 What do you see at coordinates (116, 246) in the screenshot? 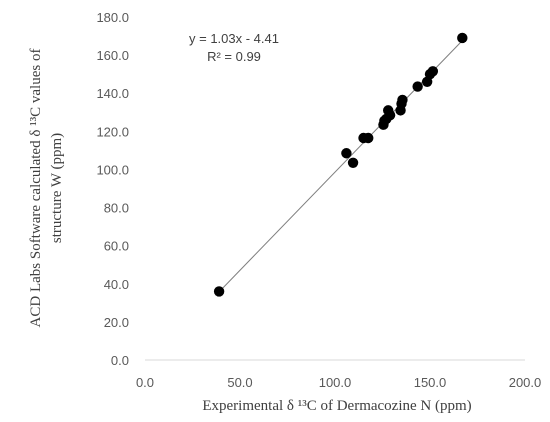
I see `y-tick-label: 60.0` at bounding box center [116, 246].